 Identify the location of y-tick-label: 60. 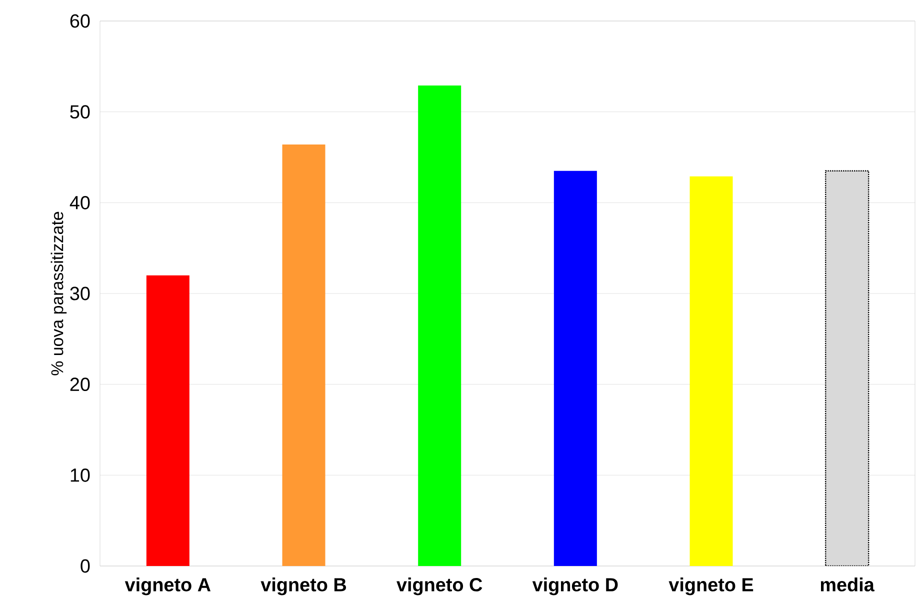
(80, 21).